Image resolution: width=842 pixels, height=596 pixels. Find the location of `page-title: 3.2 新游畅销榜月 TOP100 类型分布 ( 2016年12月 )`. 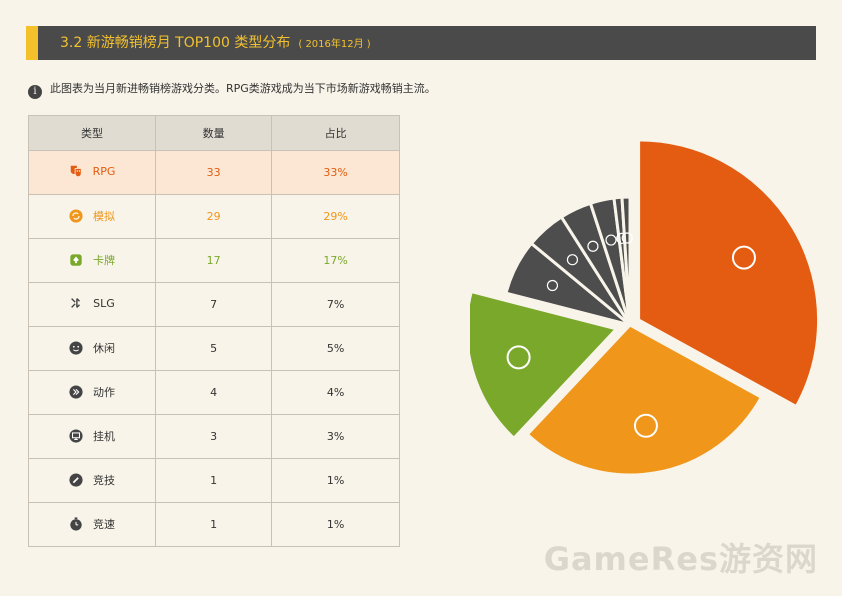

page-title: 3.2 新游畅销榜月 TOP100 类型分布 ( 2016年12月 ) is located at coordinates (215, 43).